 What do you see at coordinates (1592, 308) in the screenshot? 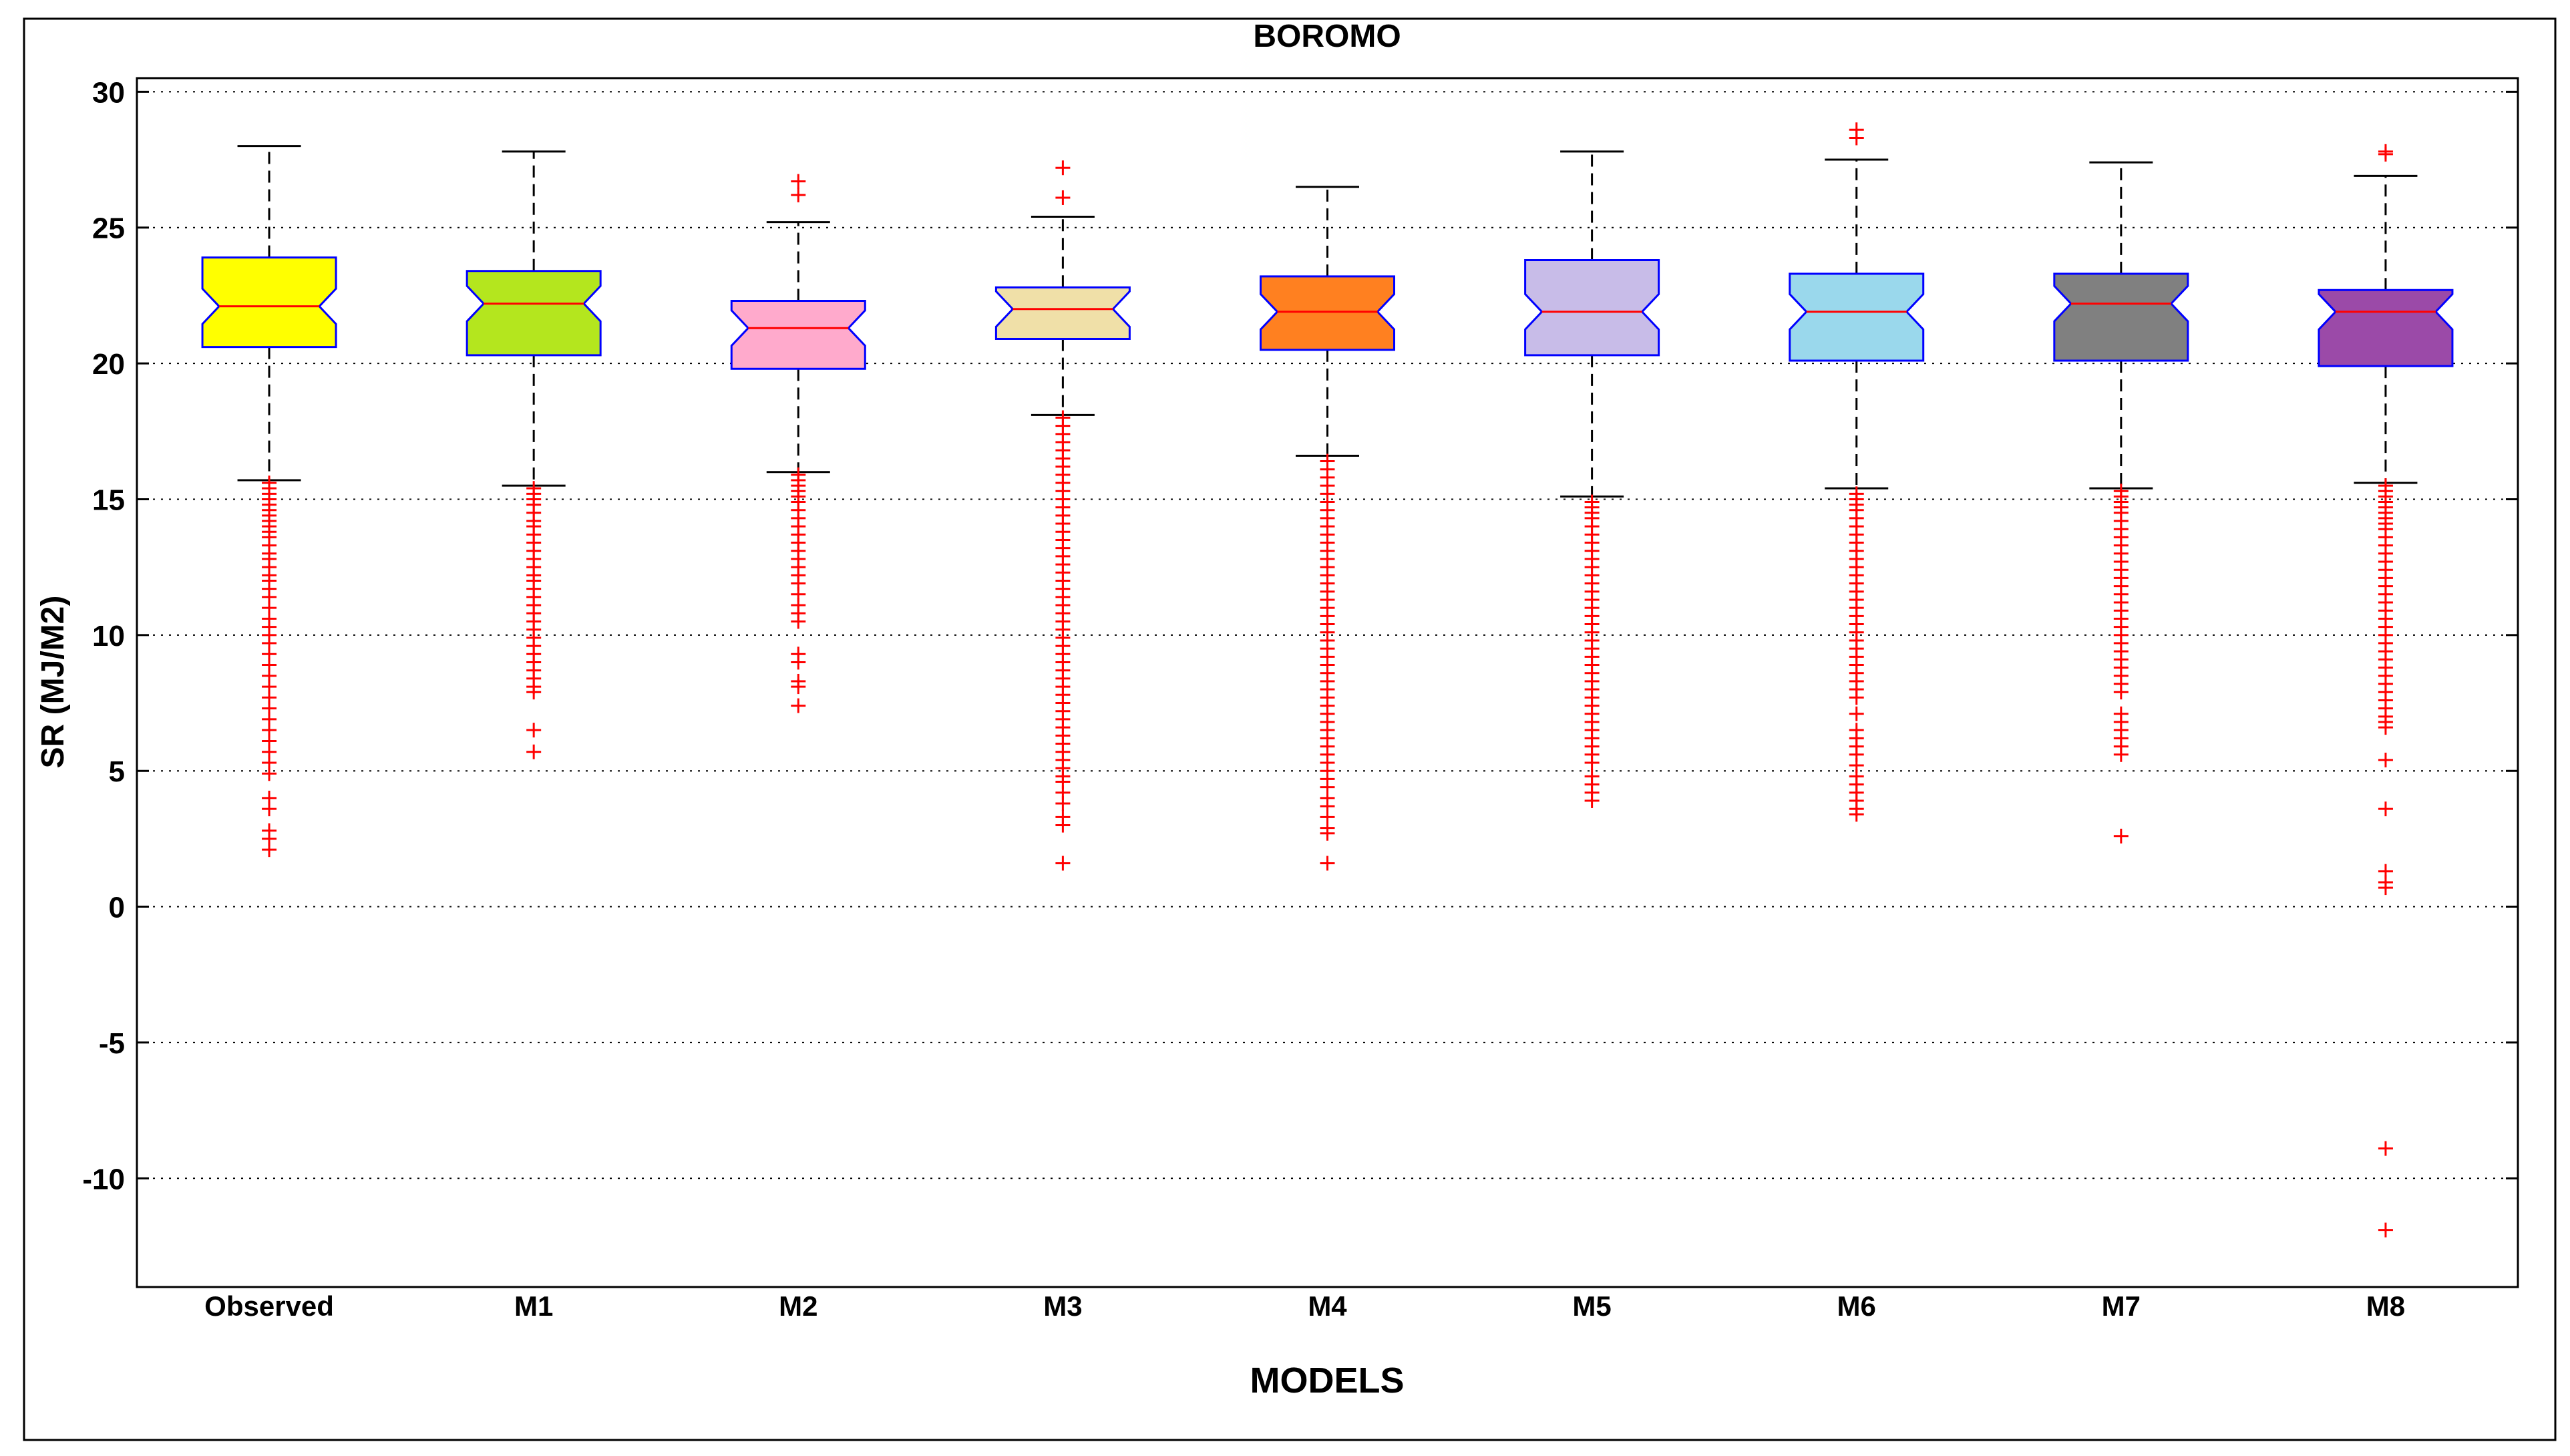
I see `box-m5` at bounding box center [1592, 308].